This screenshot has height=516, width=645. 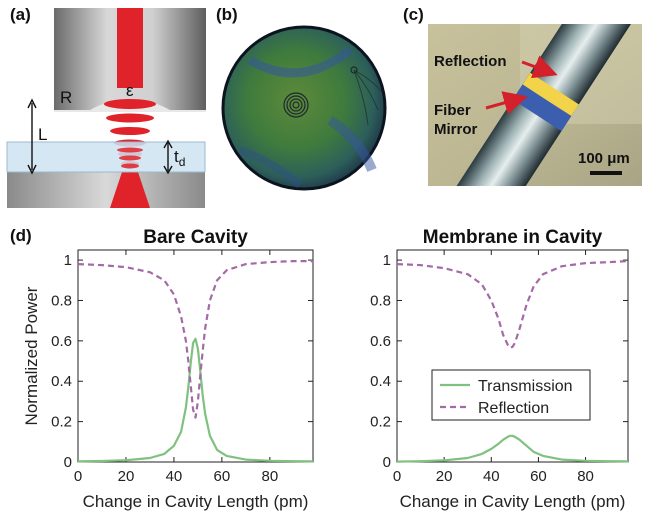 I want to click on y-tick-label-membrane: 0.4, so click(x=380, y=381).